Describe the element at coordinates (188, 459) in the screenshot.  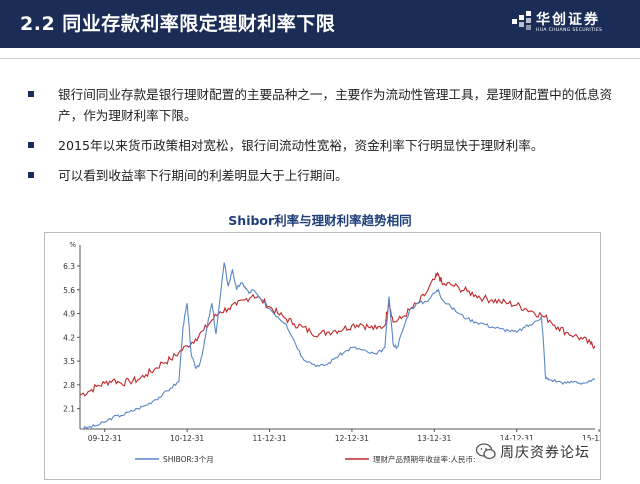
I see `legend-label-shibor: SHIBOR:3个月` at that location.